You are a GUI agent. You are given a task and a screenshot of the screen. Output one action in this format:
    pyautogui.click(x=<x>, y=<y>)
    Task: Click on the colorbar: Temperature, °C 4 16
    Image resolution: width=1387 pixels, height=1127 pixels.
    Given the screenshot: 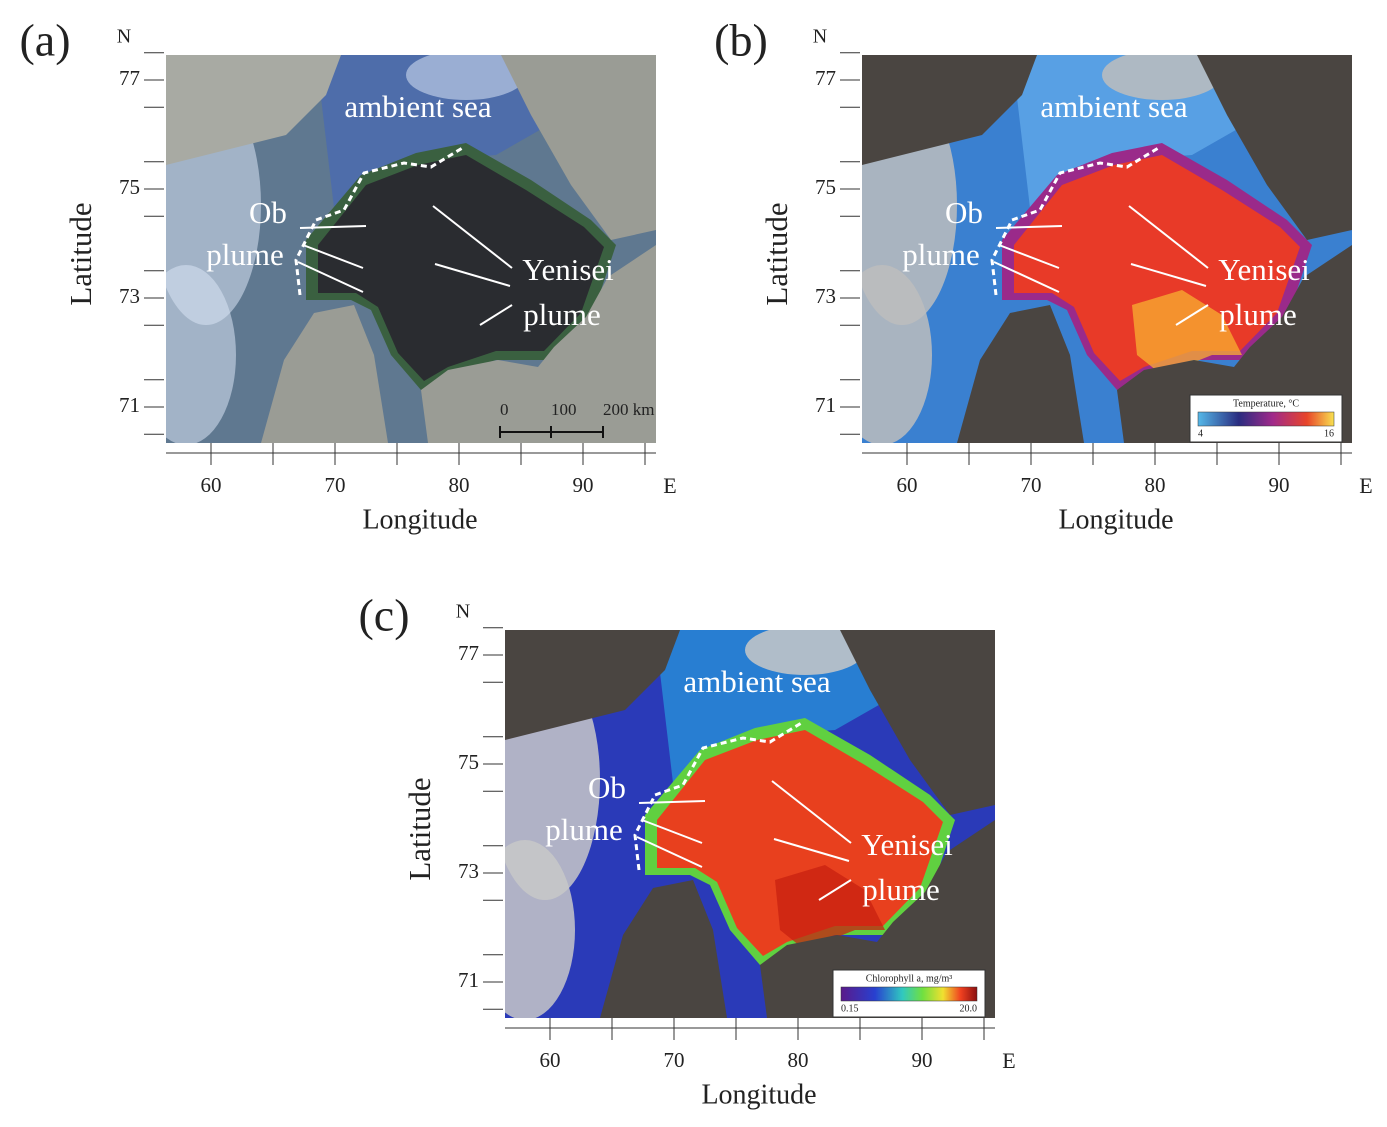 What is the action you would take?
    pyautogui.click(x=1266, y=418)
    